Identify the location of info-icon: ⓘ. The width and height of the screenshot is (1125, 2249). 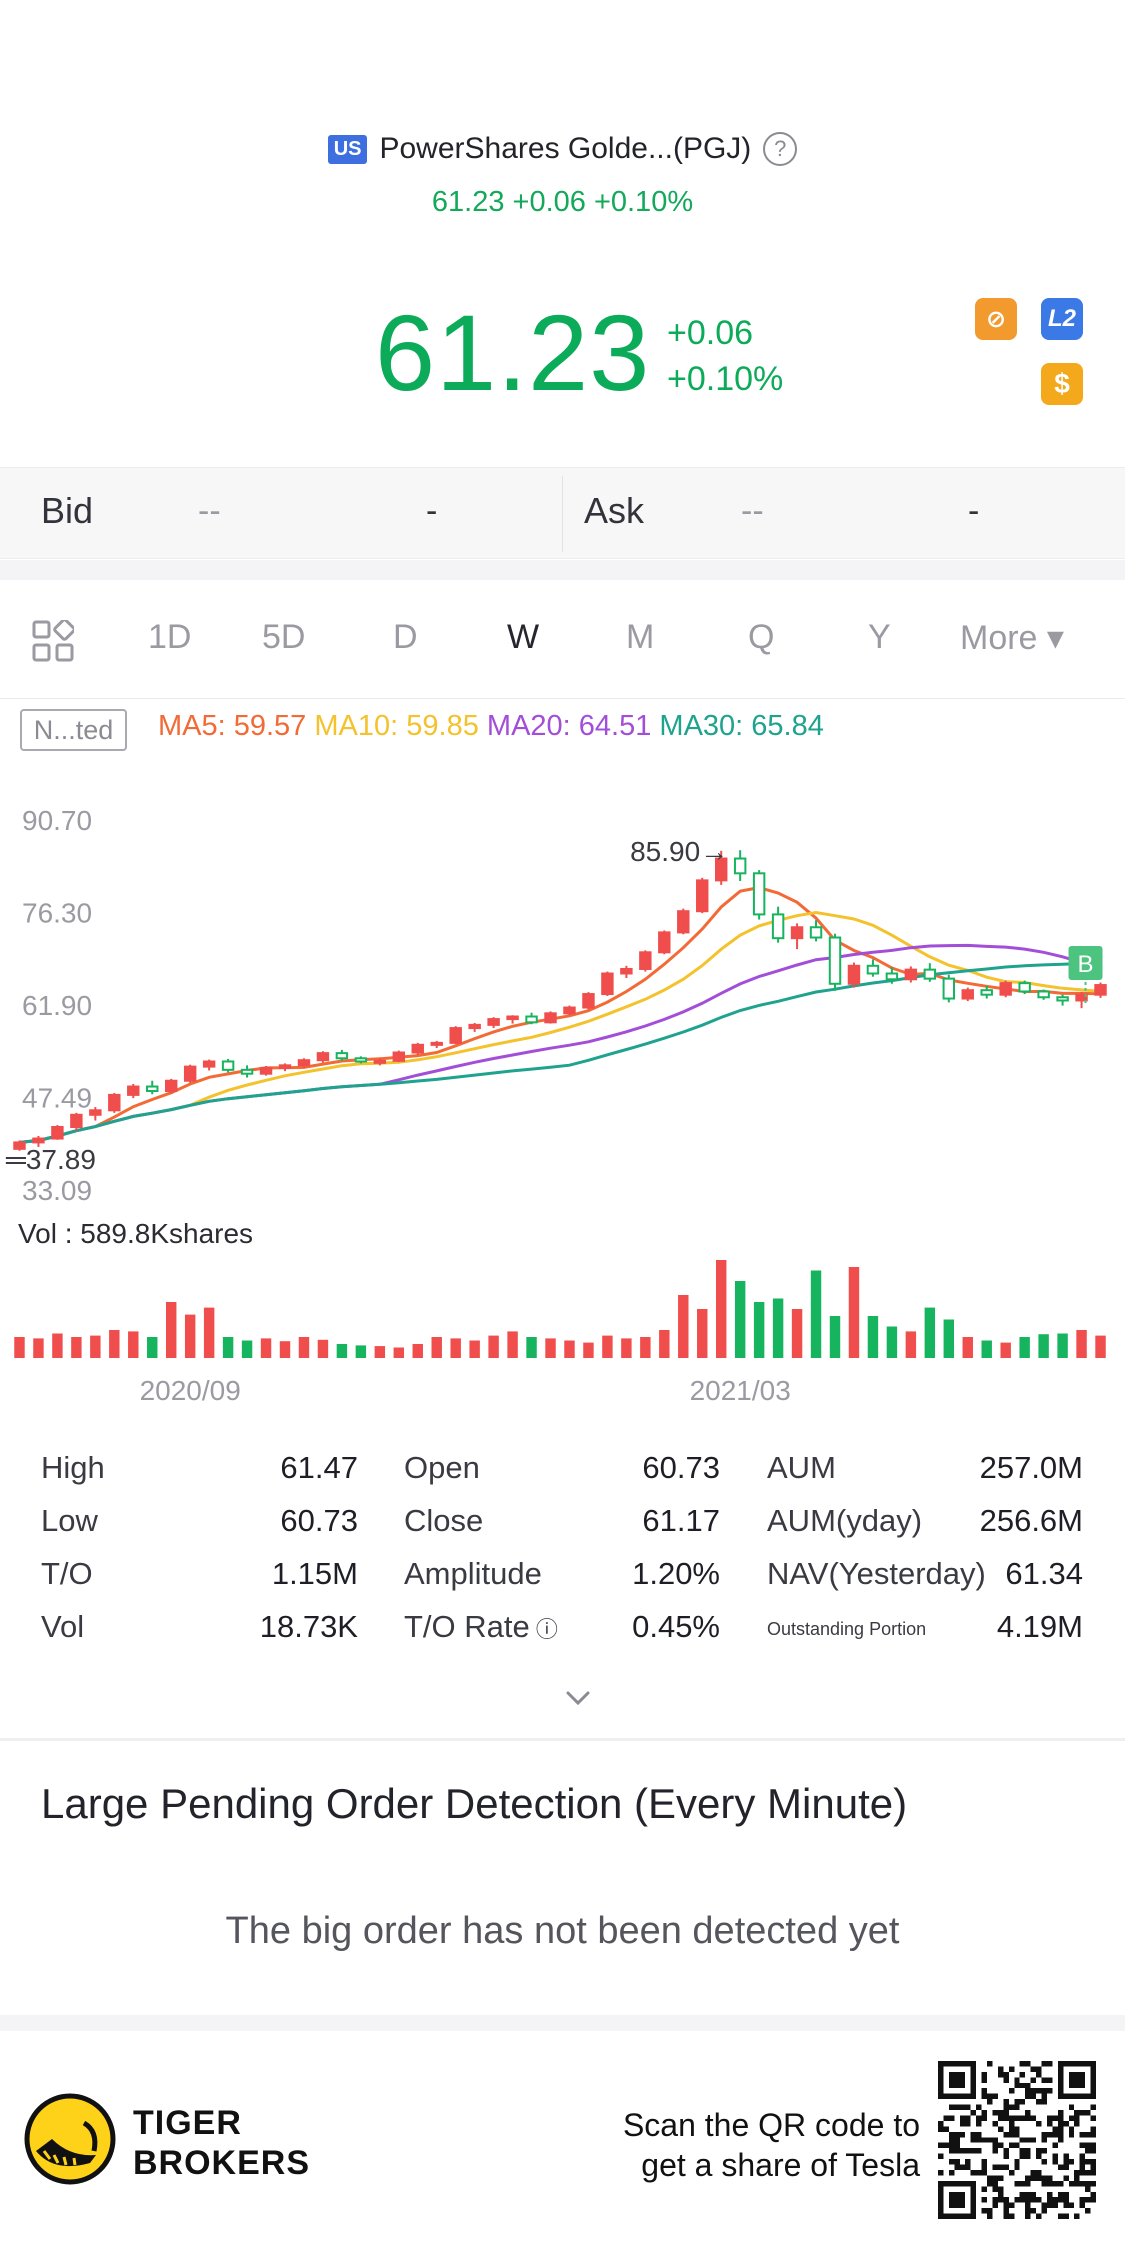
(543, 1629).